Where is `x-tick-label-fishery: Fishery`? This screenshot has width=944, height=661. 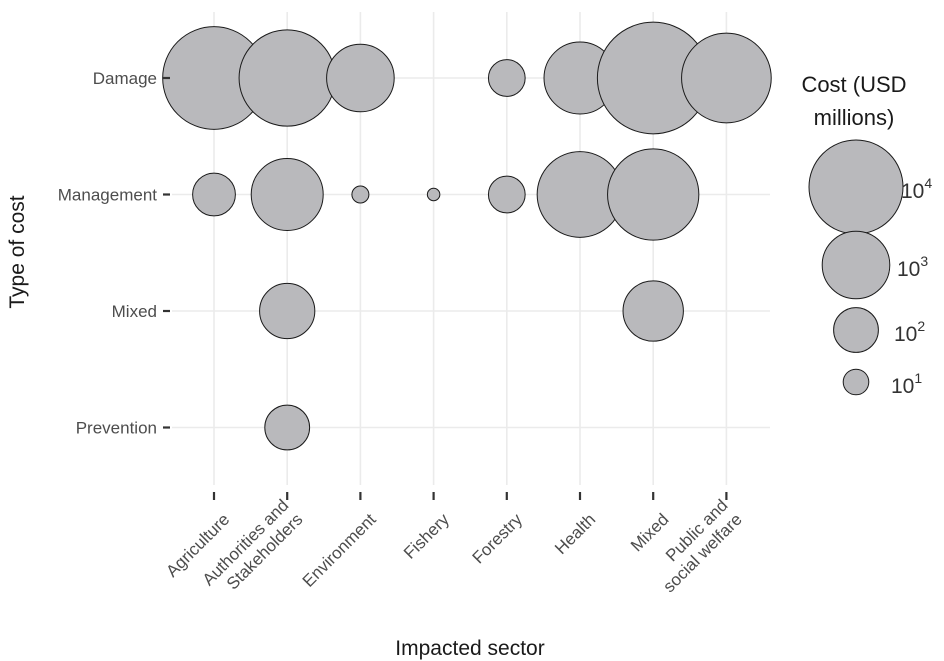
x-tick-label-fishery: Fishery is located at coordinates (426, 536).